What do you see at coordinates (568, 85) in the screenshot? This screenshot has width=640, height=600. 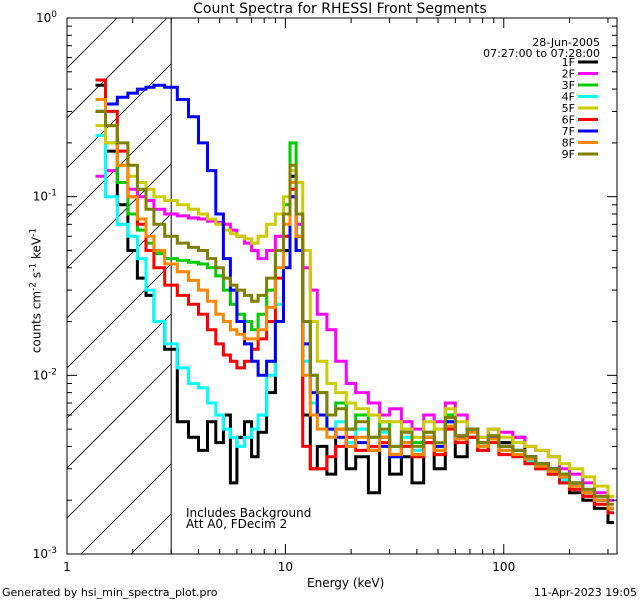 I see `legend-label: 3F` at bounding box center [568, 85].